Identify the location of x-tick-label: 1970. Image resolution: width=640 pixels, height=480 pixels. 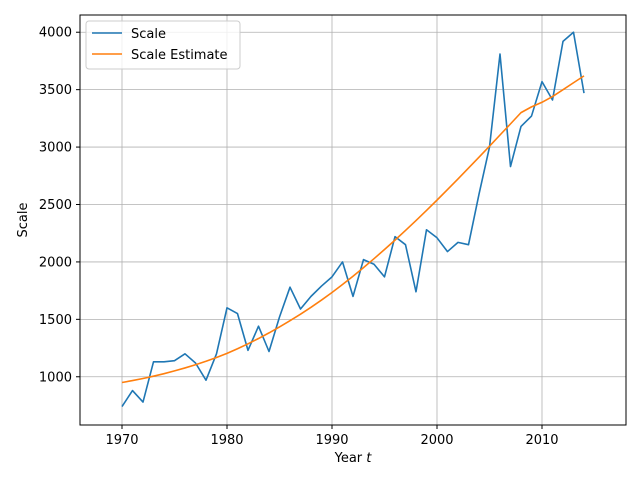
(121, 440).